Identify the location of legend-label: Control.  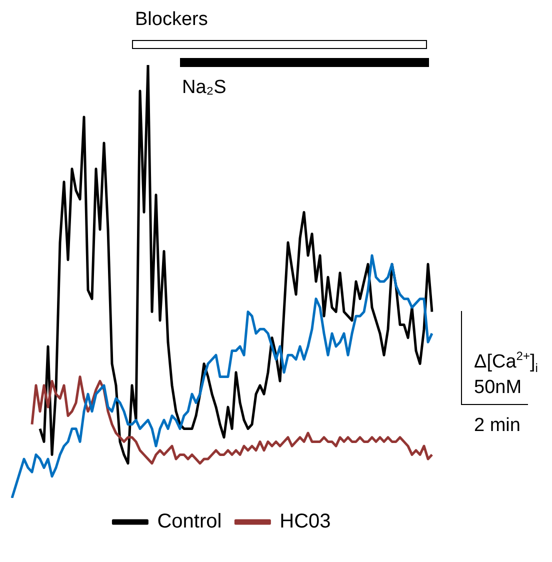
(189, 521).